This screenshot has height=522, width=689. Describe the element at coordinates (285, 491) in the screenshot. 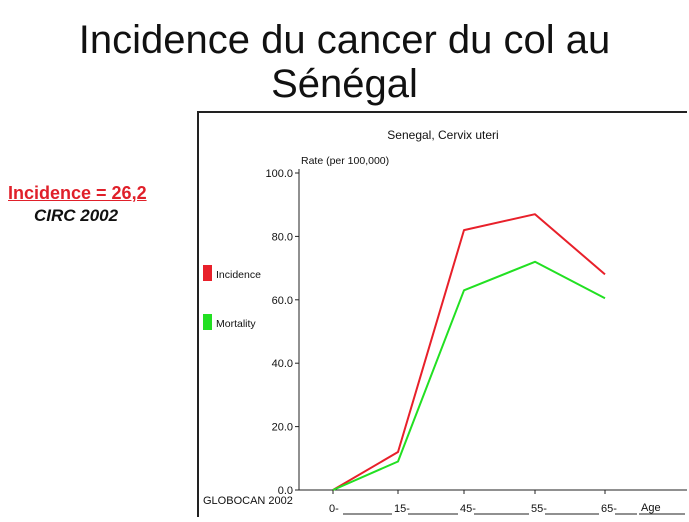

I see `y-tick-label: 0.0` at that location.